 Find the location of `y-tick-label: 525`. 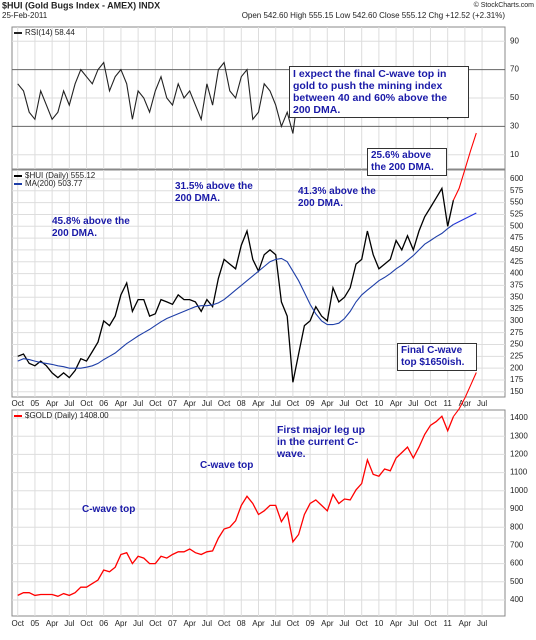

y-tick-label: 525 is located at coordinates (517, 214).